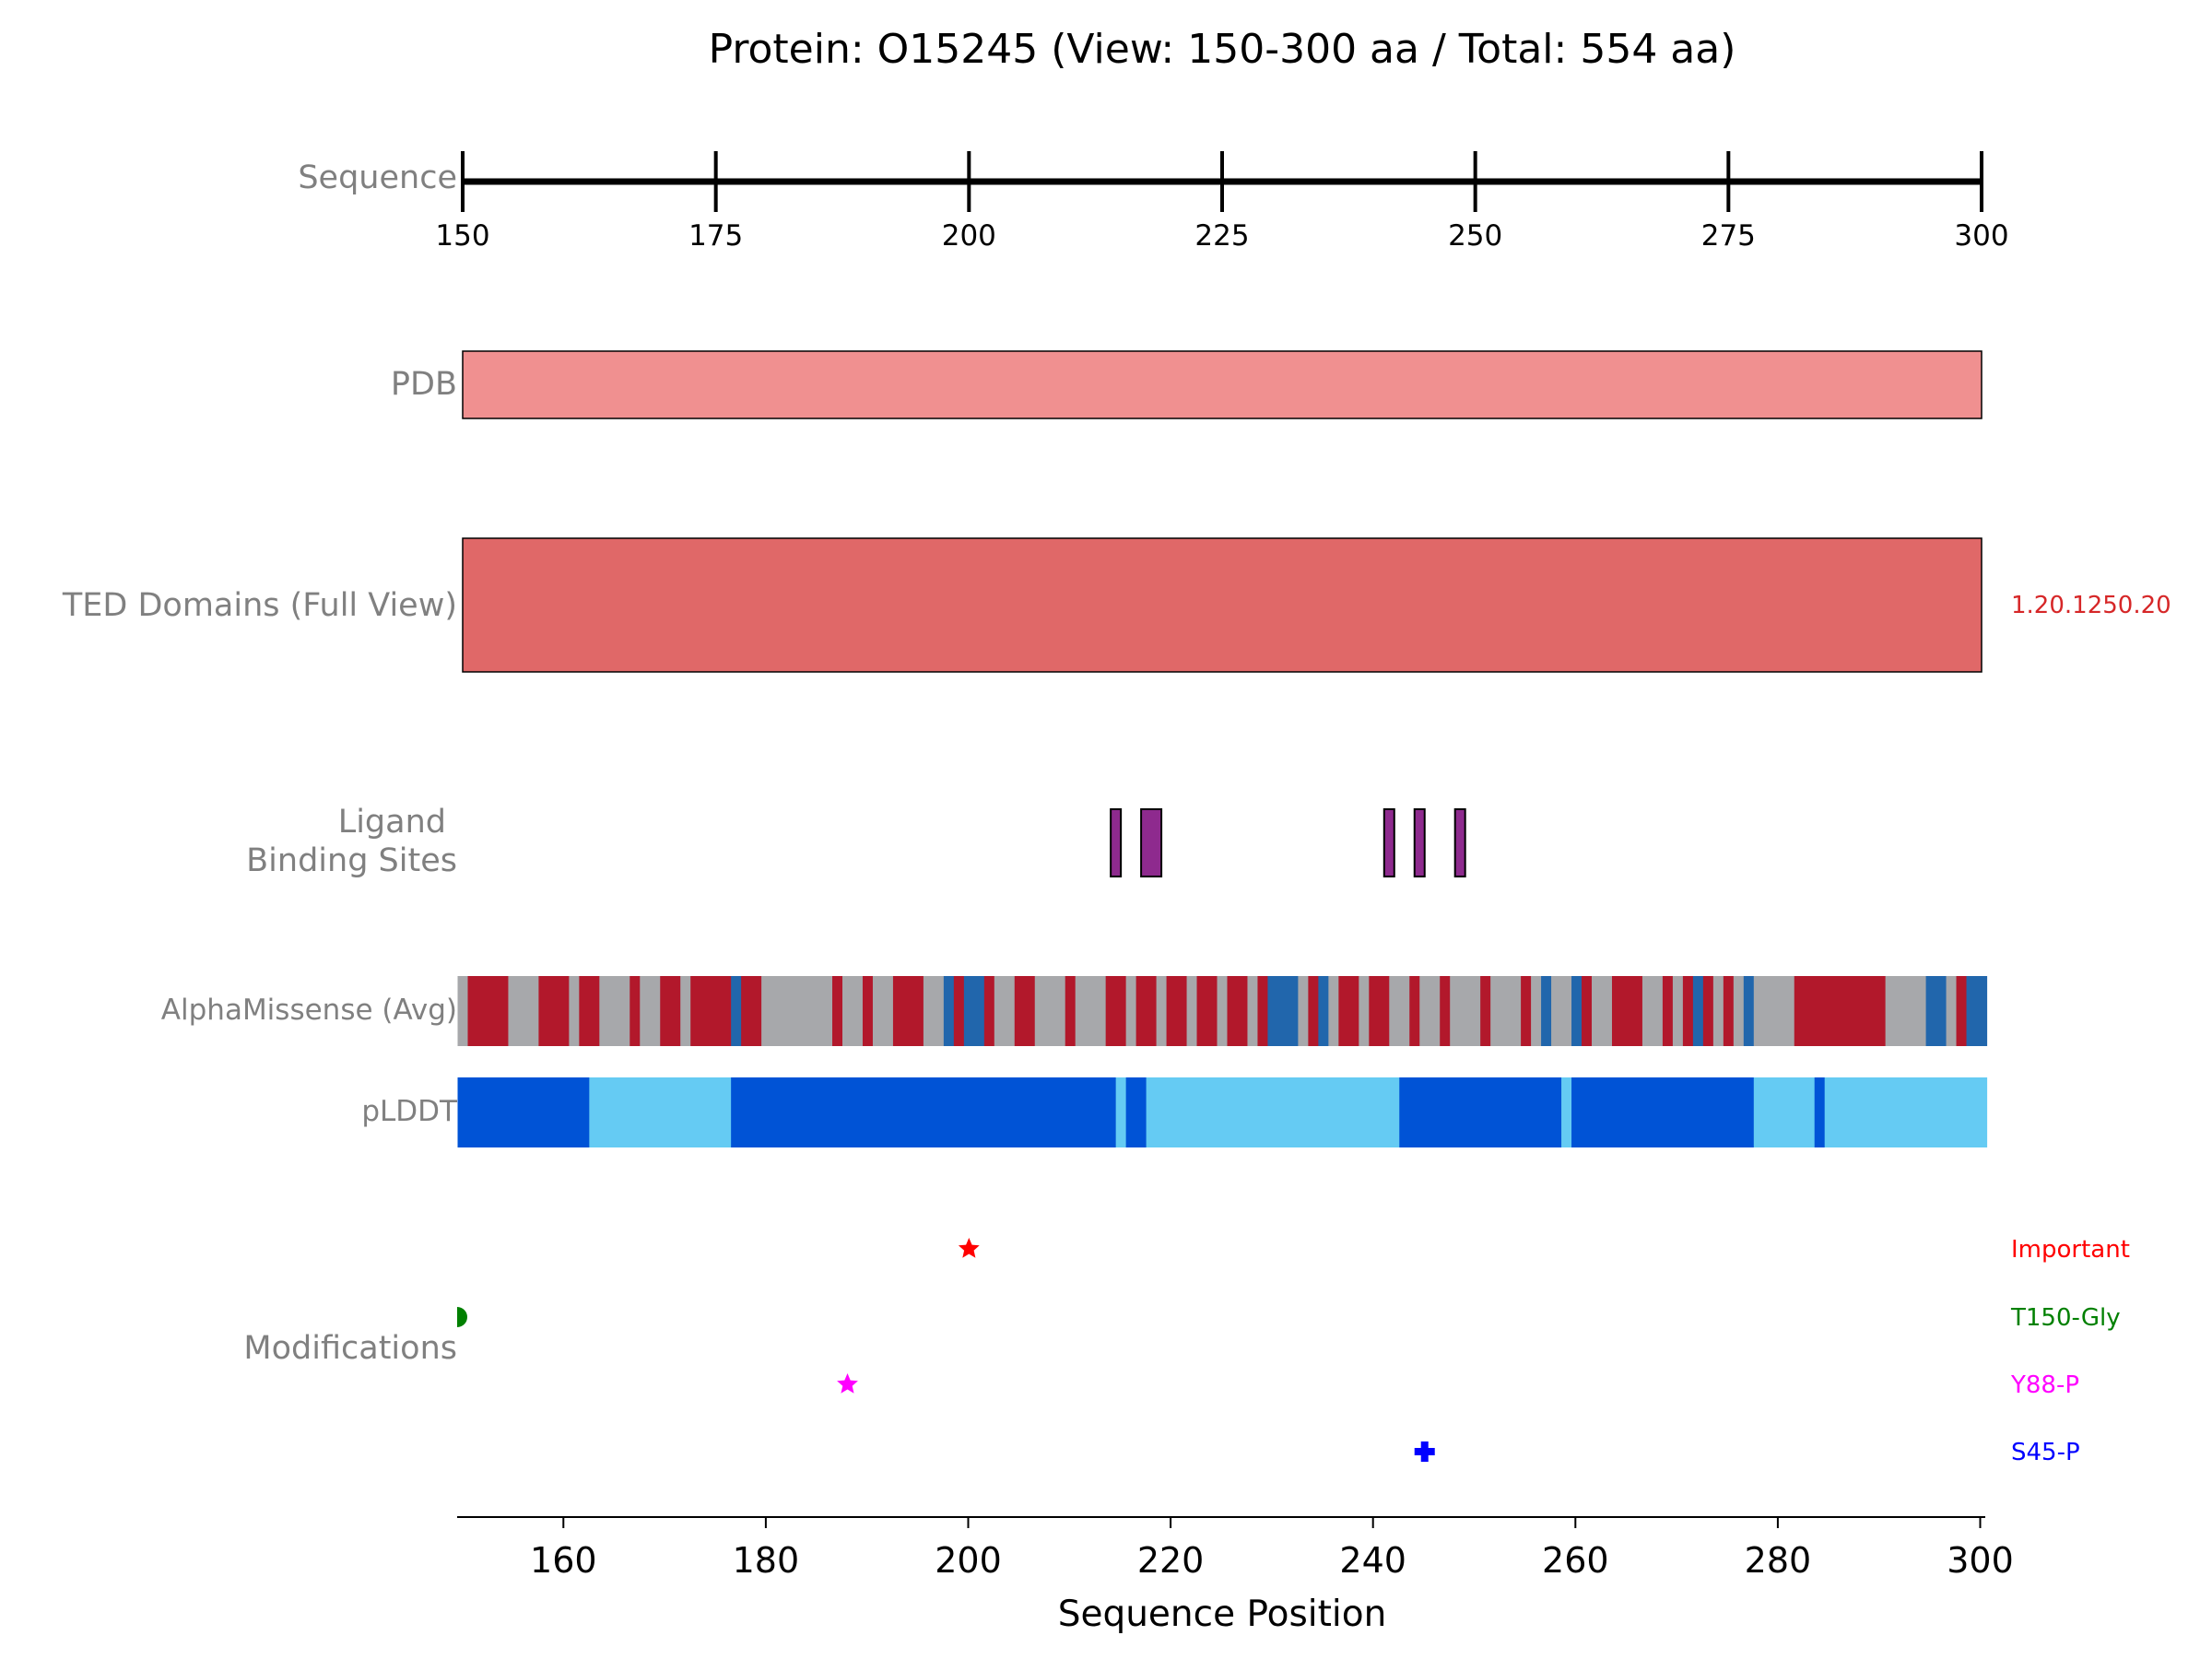 This screenshot has width=2212, height=1659. What do you see at coordinates (2070, 1250) in the screenshot?
I see `modification-label: Important` at bounding box center [2070, 1250].